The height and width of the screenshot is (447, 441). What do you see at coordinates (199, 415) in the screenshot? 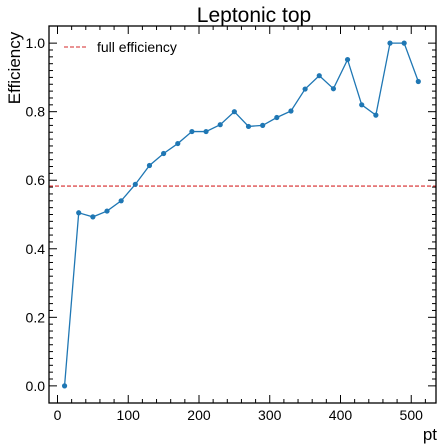
I see `x-tick-label: 200` at bounding box center [199, 415].